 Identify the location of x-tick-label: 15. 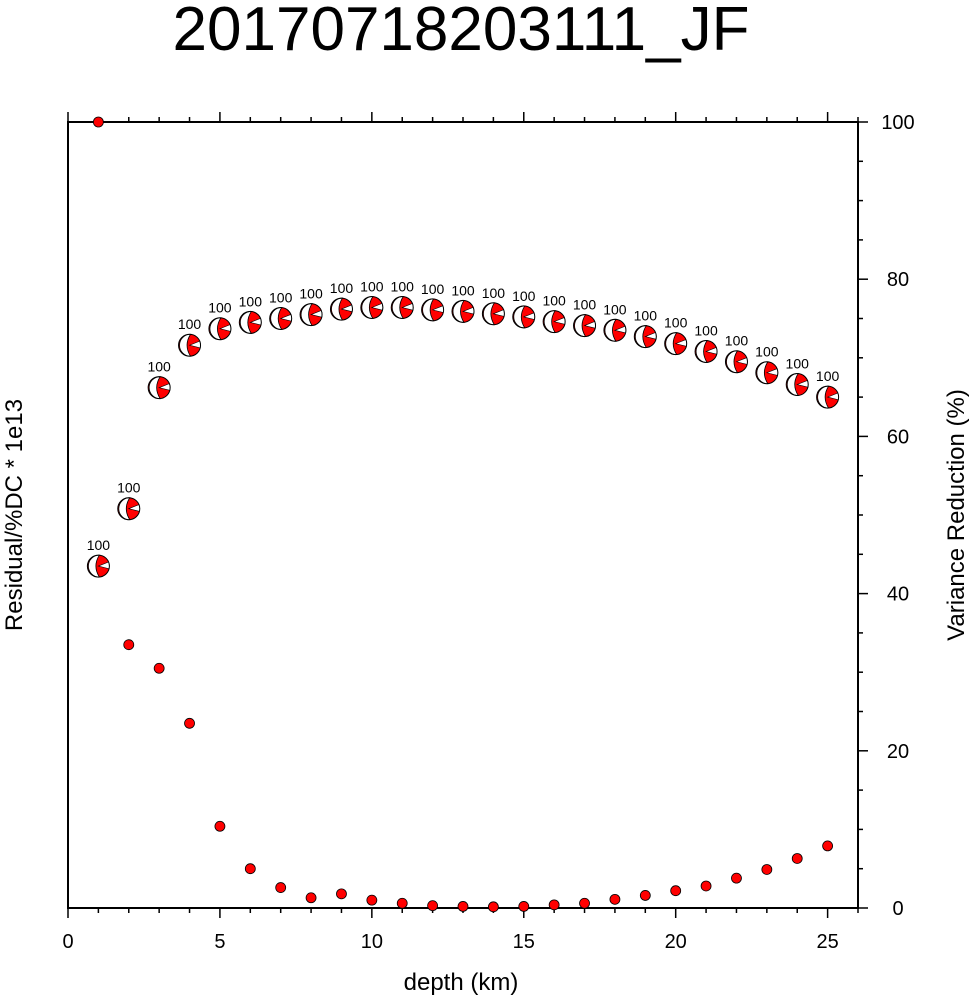
(524, 942).